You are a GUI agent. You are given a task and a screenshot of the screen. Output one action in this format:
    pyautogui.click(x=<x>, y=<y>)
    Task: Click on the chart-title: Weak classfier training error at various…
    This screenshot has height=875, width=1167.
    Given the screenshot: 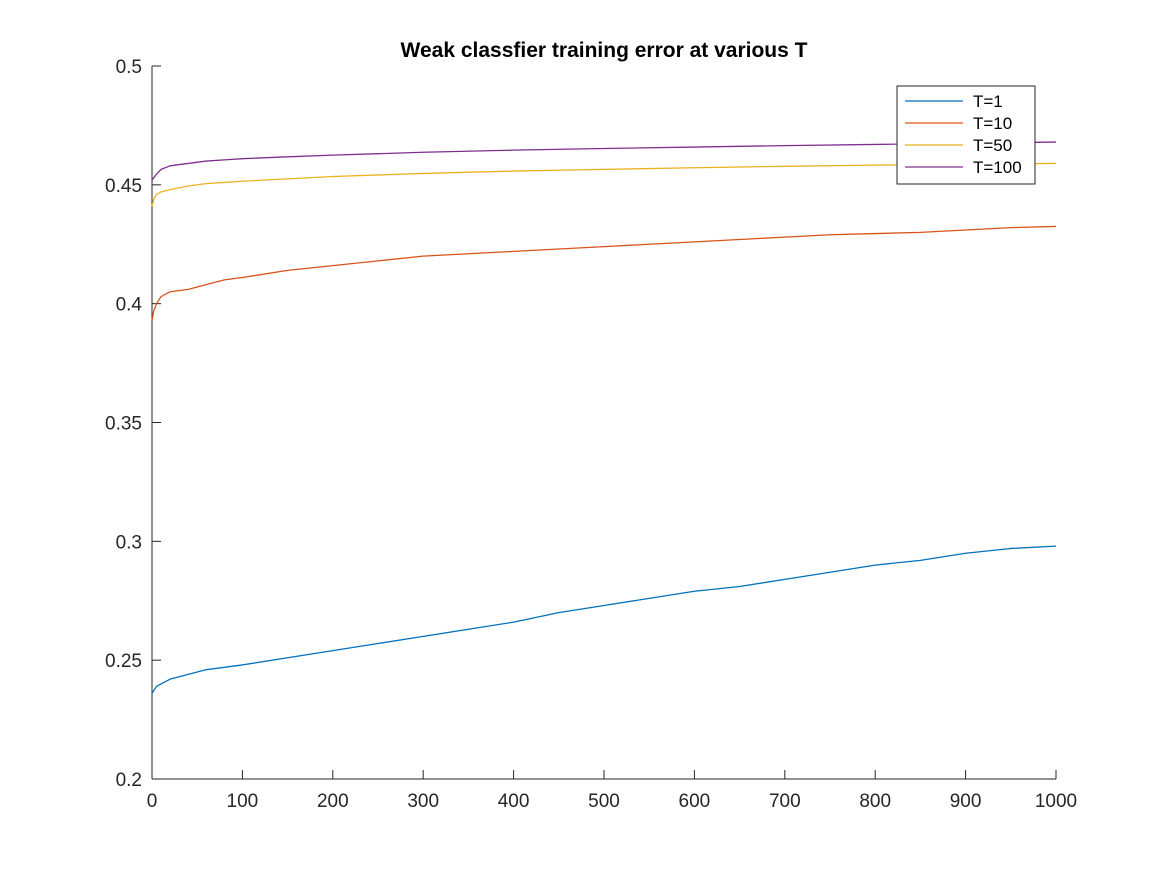 What is the action you would take?
    pyautogui.click(x=604, y=50)
    